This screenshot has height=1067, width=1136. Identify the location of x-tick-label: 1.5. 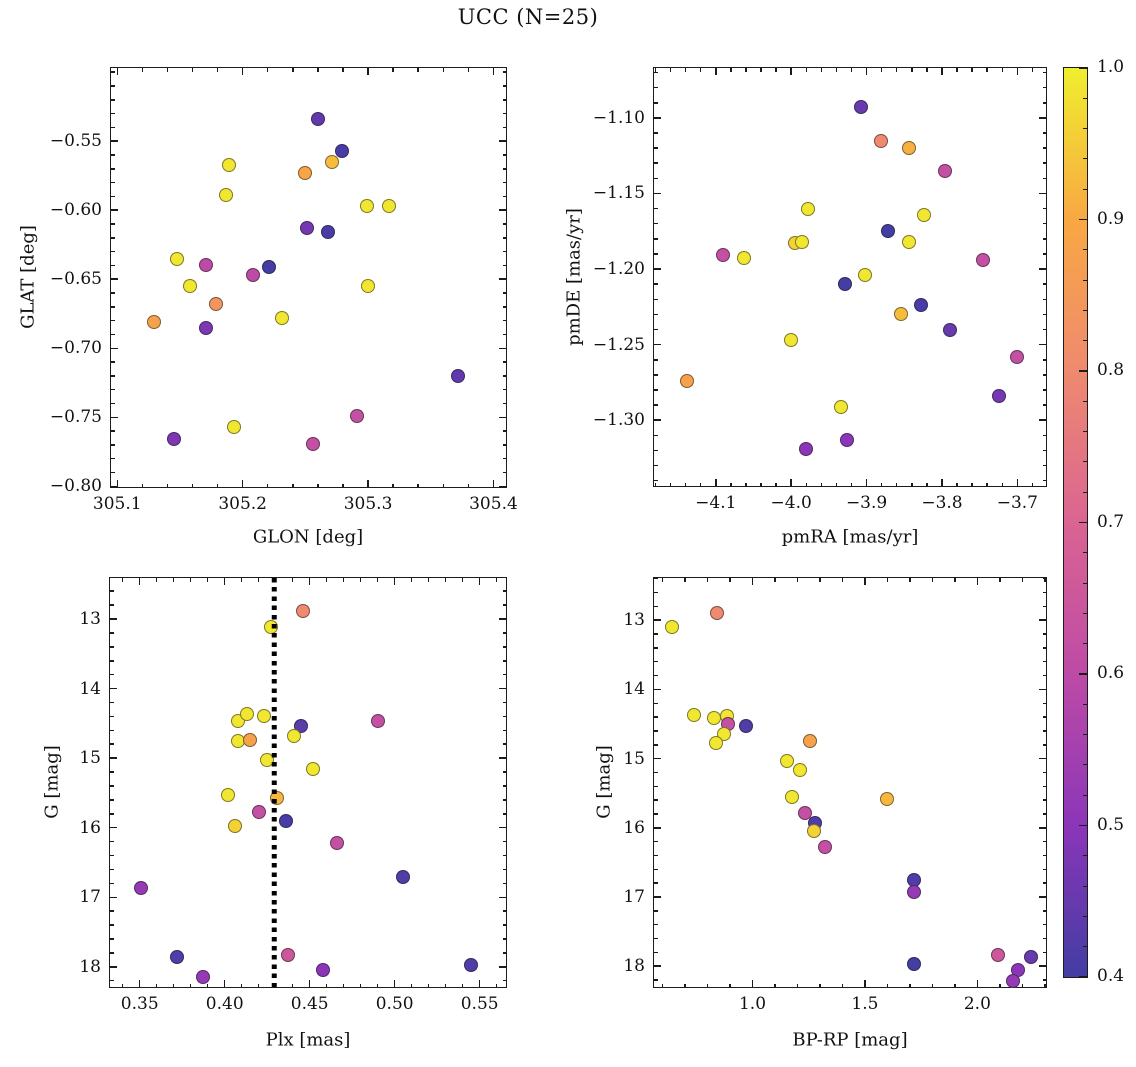
(865, 1004).